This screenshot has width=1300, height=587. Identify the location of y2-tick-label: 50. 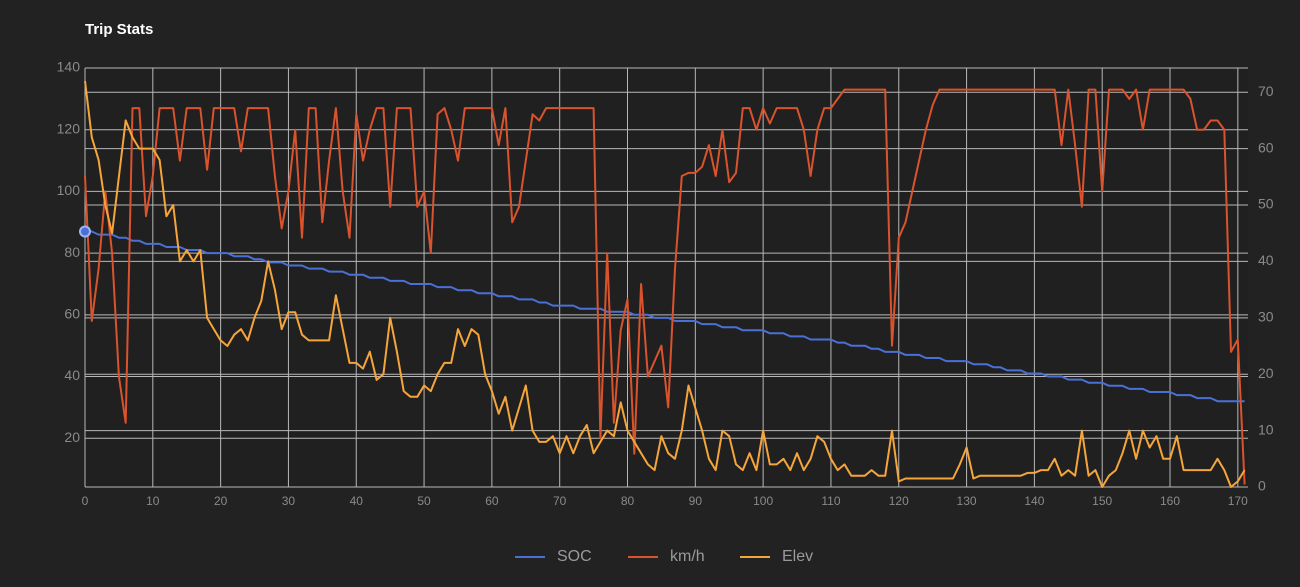
(1266, 204).